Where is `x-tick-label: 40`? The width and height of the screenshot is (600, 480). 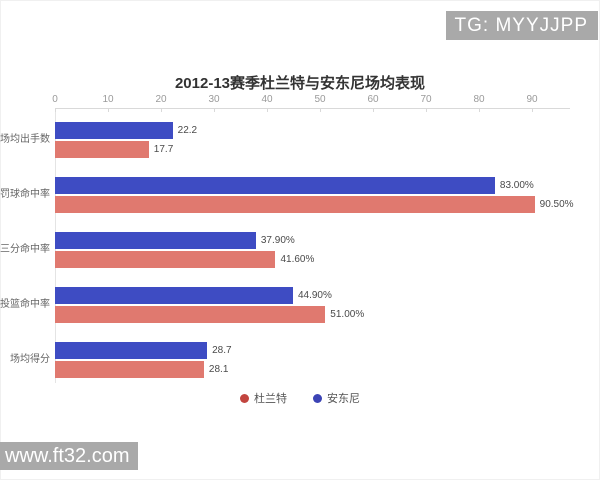 x-tick-label: 40 is located at coordinates (267, 99).